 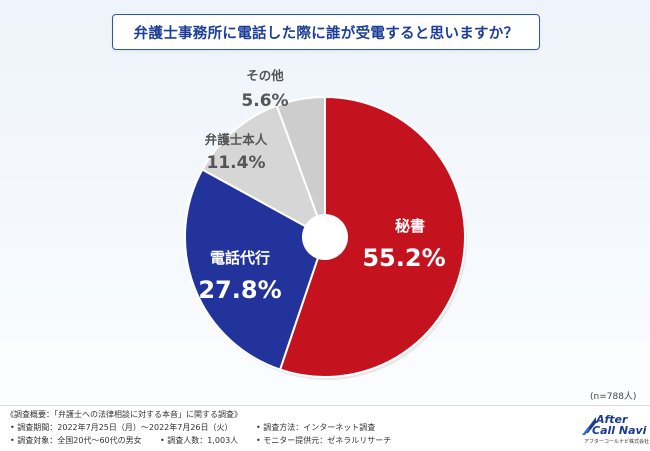 I want to click on survey-target: • 調査対象：全国20代～60代の男女, so click(x=76, y=440).